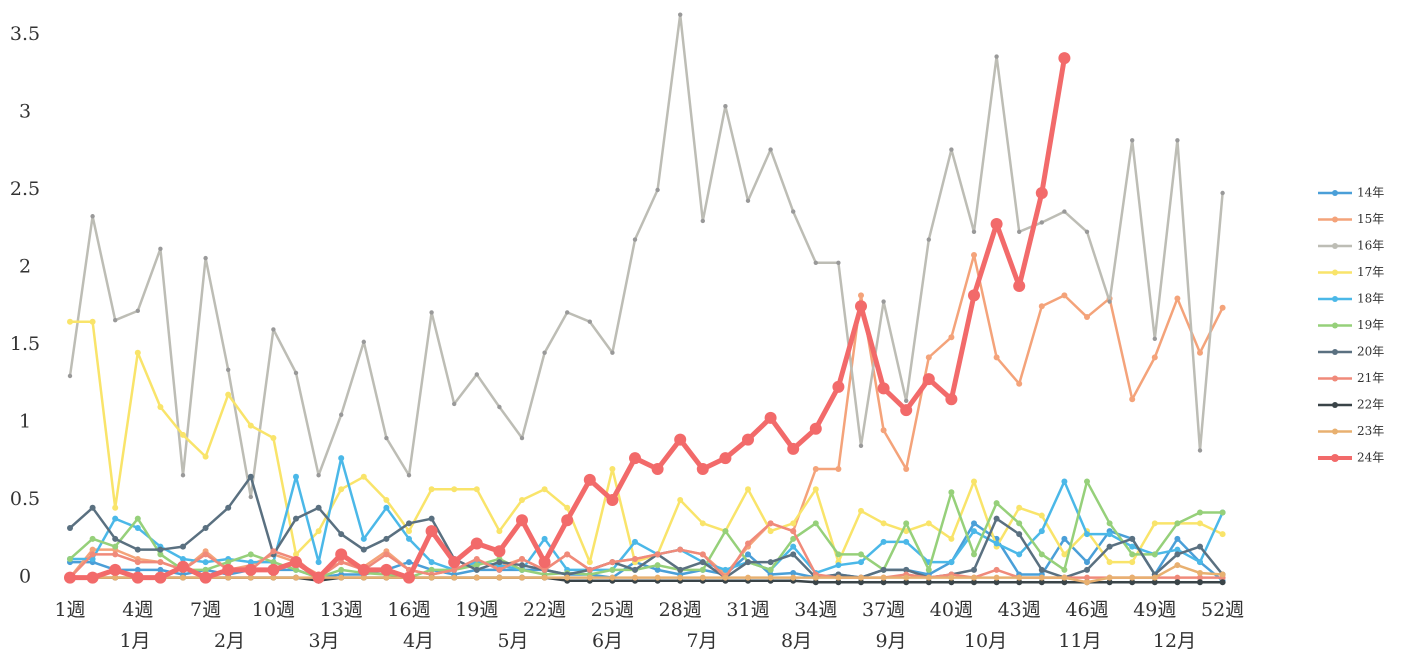 This screenshot has width=1402, height=660. I want to click on month-label: 10月, so click(985, 641).